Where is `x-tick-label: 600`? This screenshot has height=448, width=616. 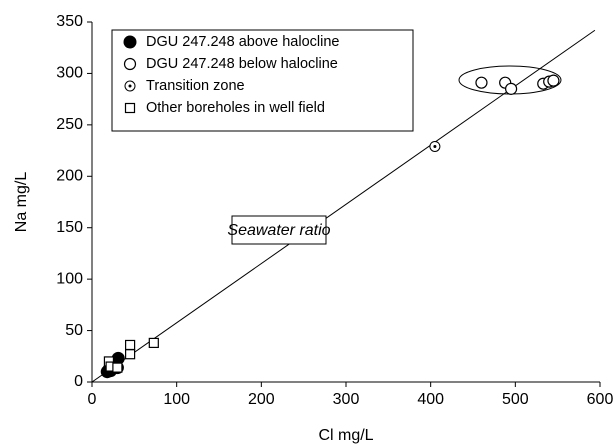 x-tick-label: 600 is located at coordinates (600, 399).